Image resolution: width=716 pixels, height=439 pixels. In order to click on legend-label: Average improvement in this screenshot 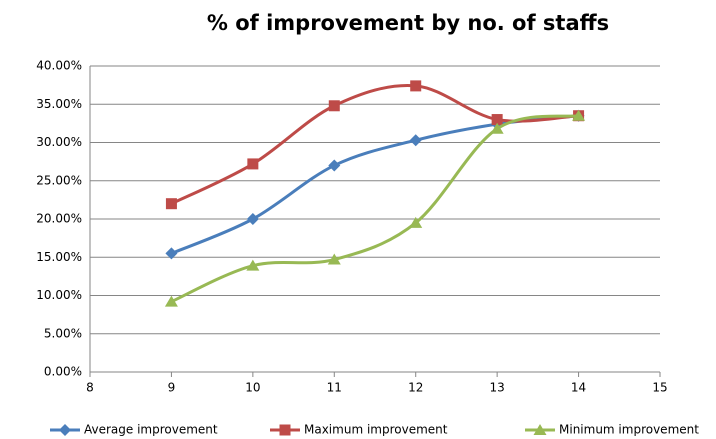, I will do `click(151, 430)`.